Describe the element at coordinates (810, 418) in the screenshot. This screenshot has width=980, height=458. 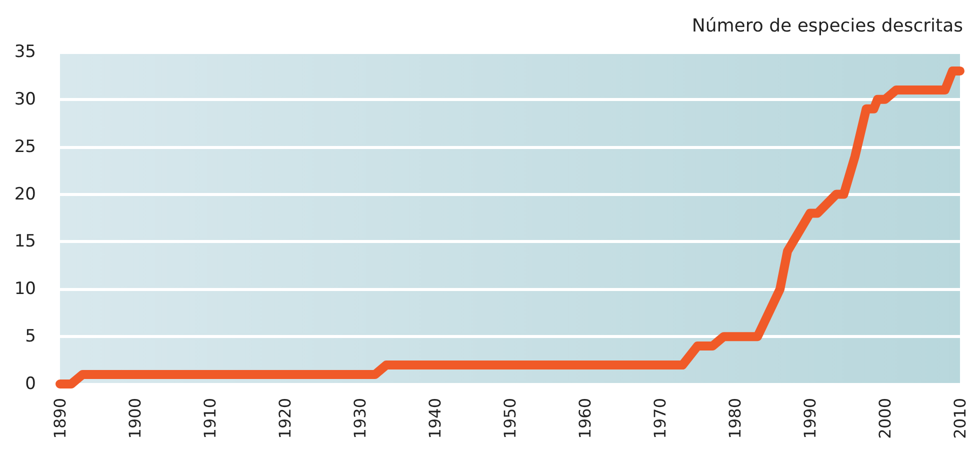
I see `x-tick-label: 1990` at that location.